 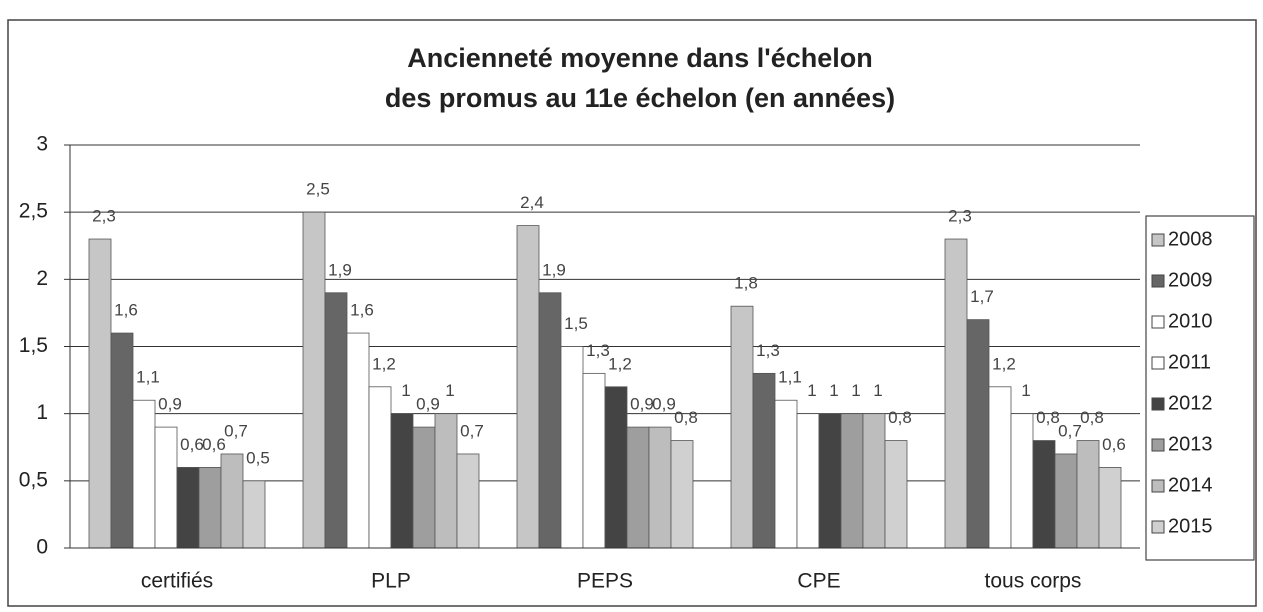 What do you see at coordinates (1190, 321) in the screenshot?
I see `legend-label: 2010` at bounding box center [1190, 321].